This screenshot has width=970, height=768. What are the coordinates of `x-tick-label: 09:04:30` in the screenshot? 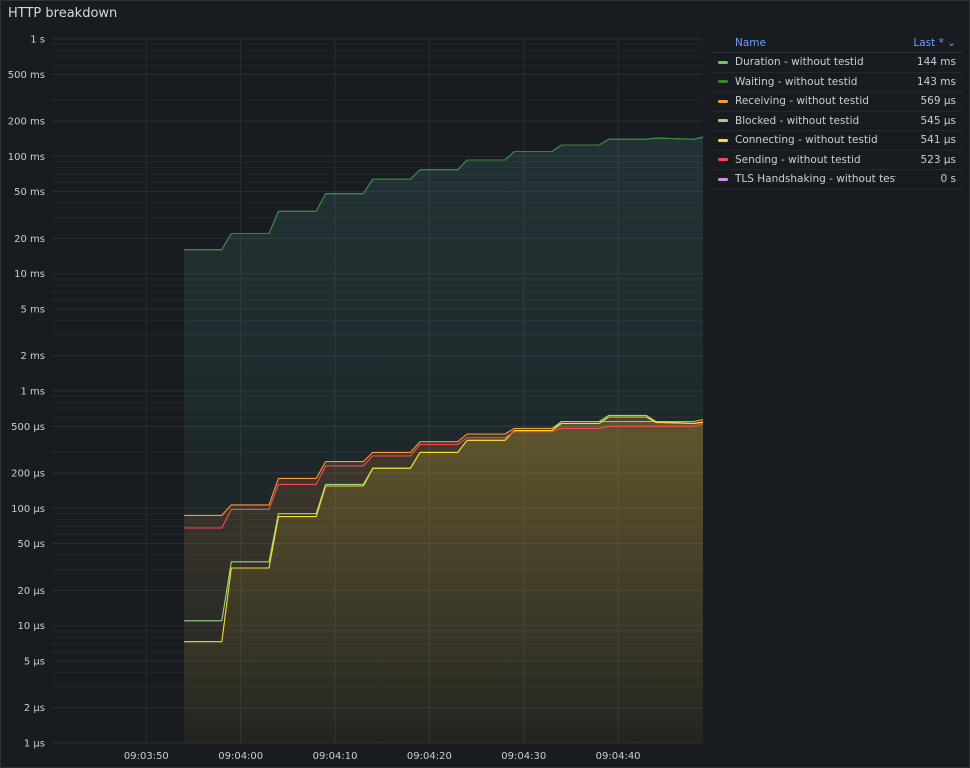 It's located at (523, 756).